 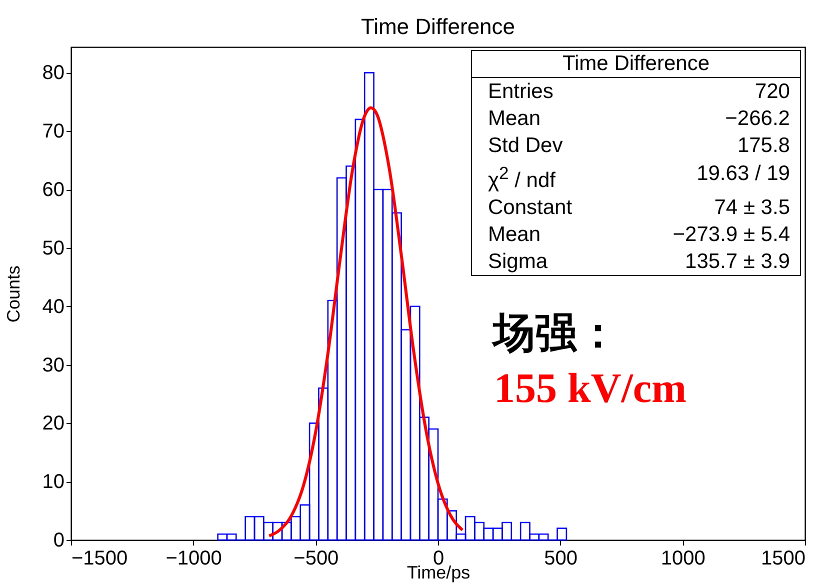 I want to click on chart-title: Time Difference, so click(x=438, y=26).